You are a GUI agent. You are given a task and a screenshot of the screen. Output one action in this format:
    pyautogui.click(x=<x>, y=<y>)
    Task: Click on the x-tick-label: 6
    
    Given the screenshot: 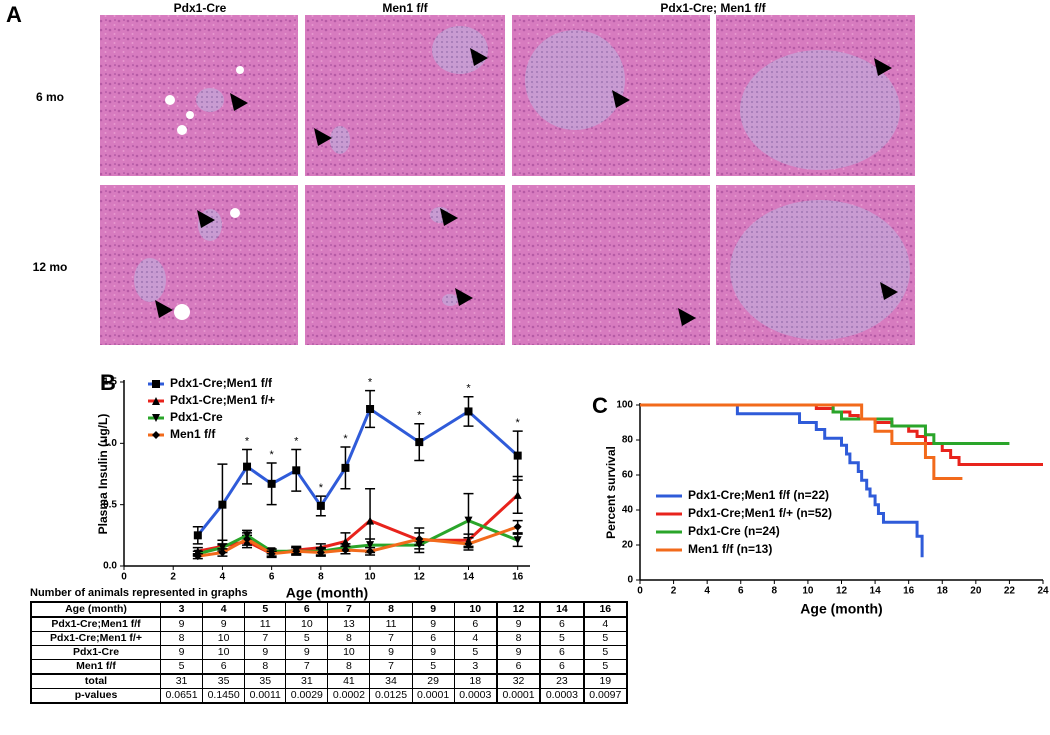 What is the action you would take?
    pyautogui.click(x=741, y=591)
    